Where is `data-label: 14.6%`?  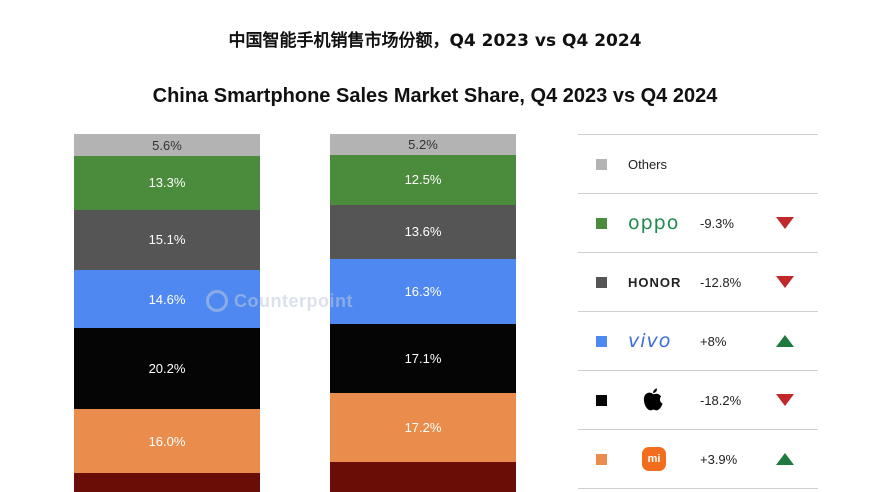
data-label: 14.6% is located at coordinates (167, 299).